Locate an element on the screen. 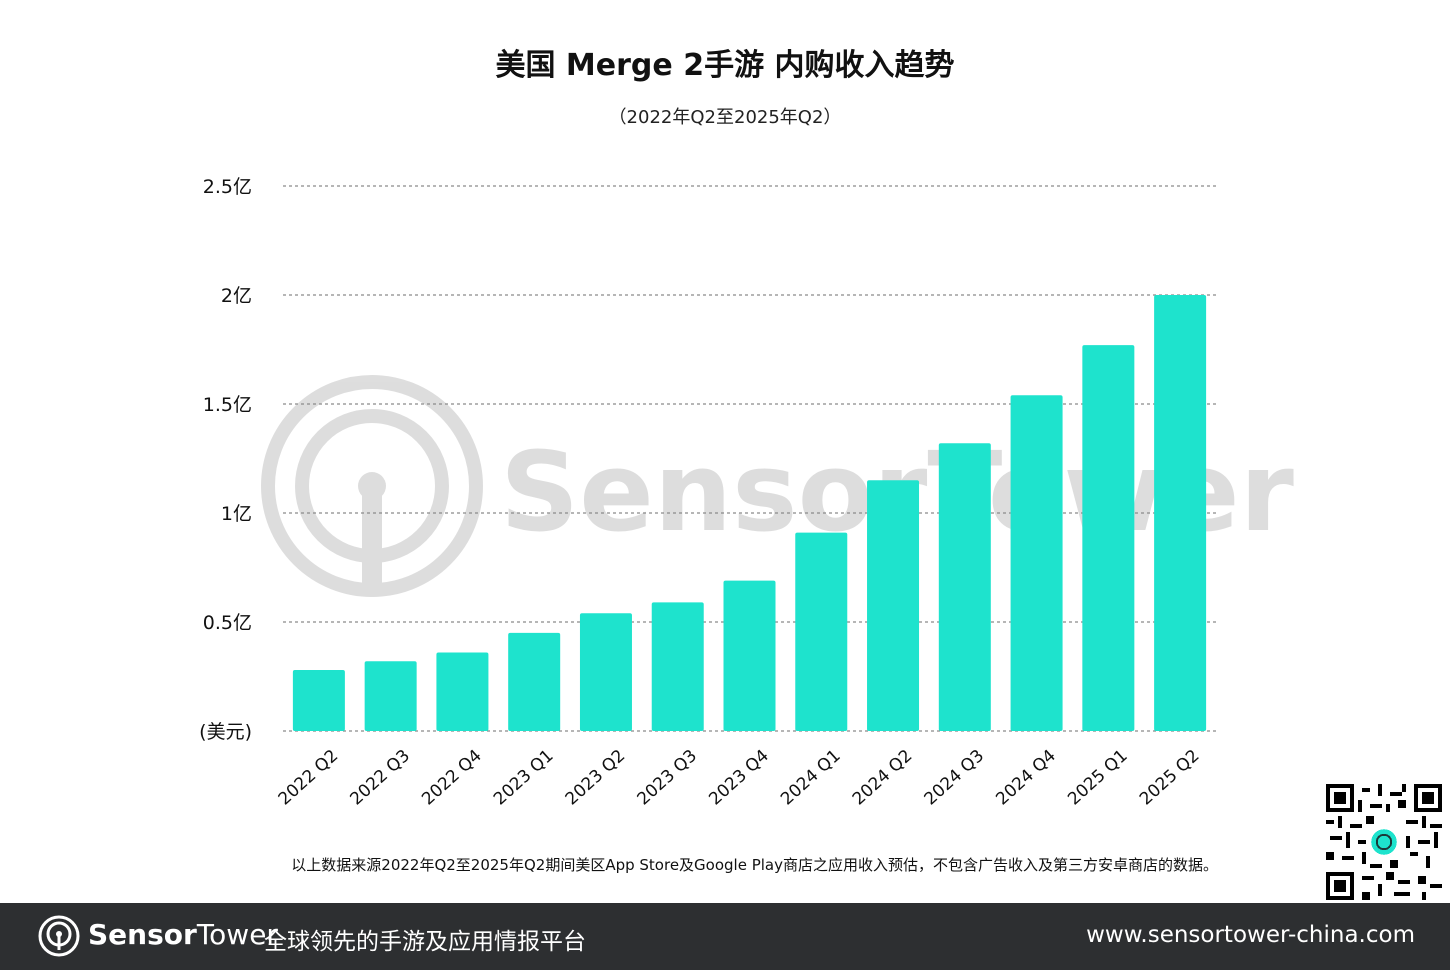  x-tick-label: 2024 Q4 is located at coordinates (1026, 778).